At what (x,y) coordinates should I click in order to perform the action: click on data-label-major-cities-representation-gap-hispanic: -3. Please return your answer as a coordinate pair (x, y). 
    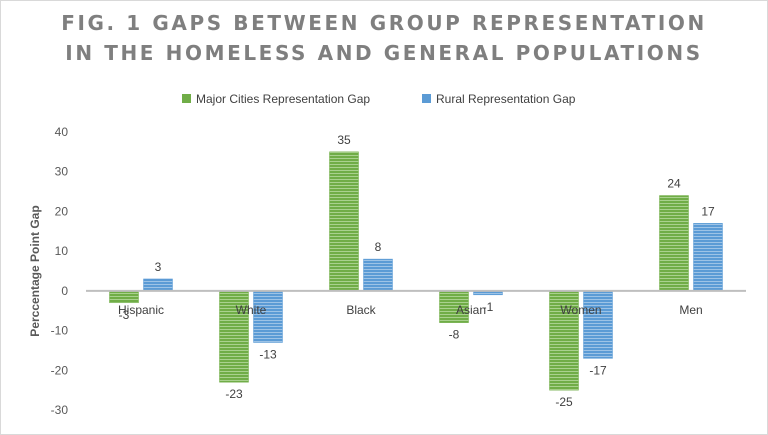
    Looking at the image, I should click on (124, 315).